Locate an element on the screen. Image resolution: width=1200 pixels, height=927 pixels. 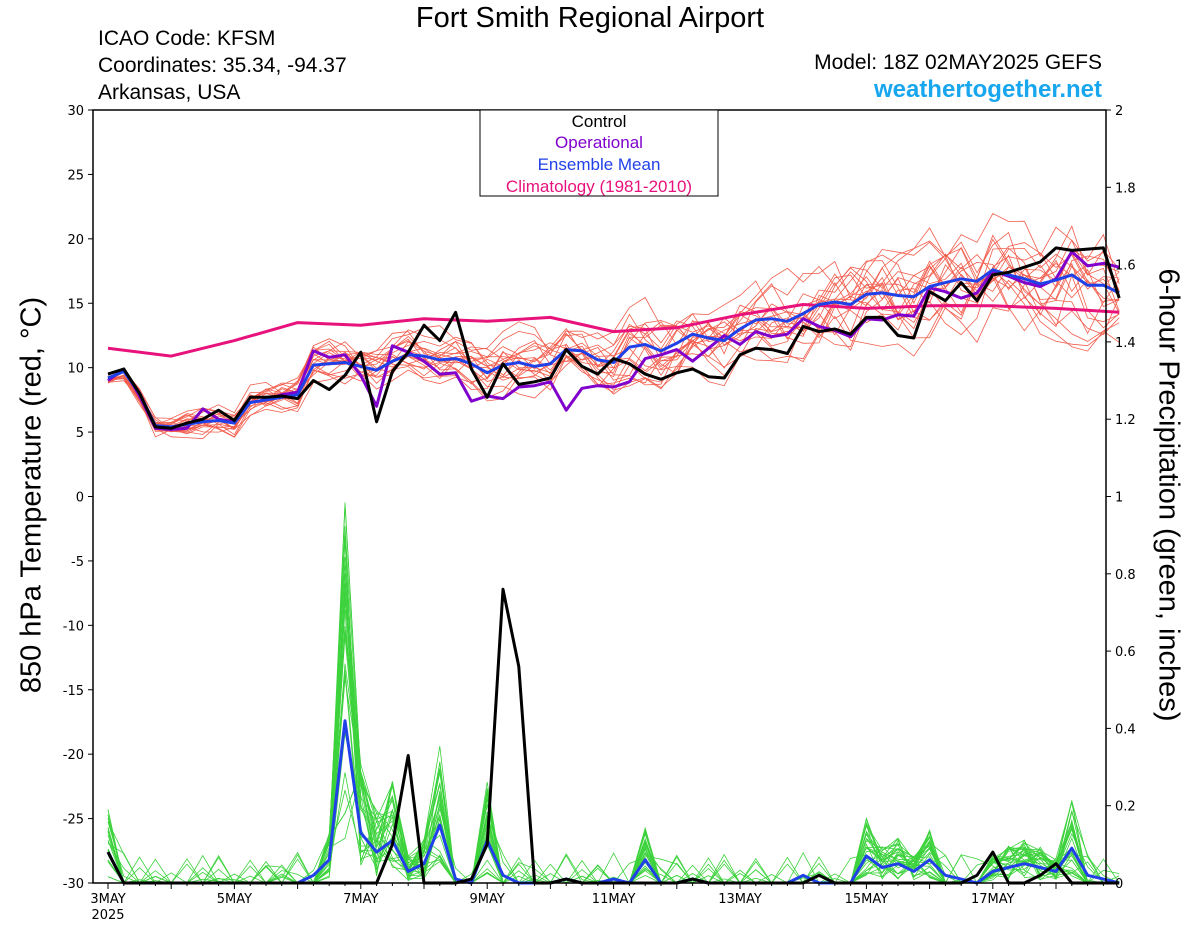
y-tick-label: -5 is located at coordinates (77, 562).